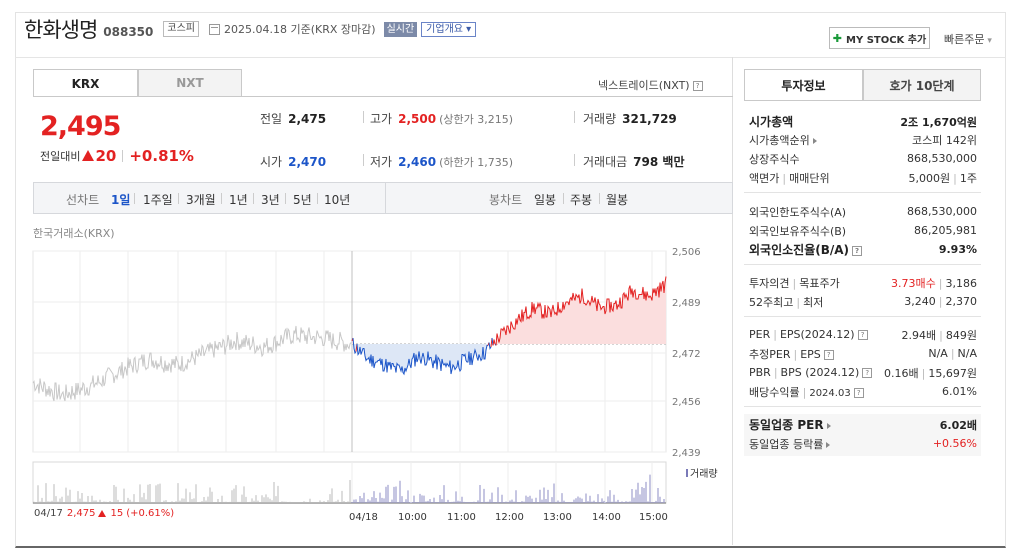 Image resolution: width=1026 pixels, height=560 pixels. I want to click on down-line, so click(422, 359).